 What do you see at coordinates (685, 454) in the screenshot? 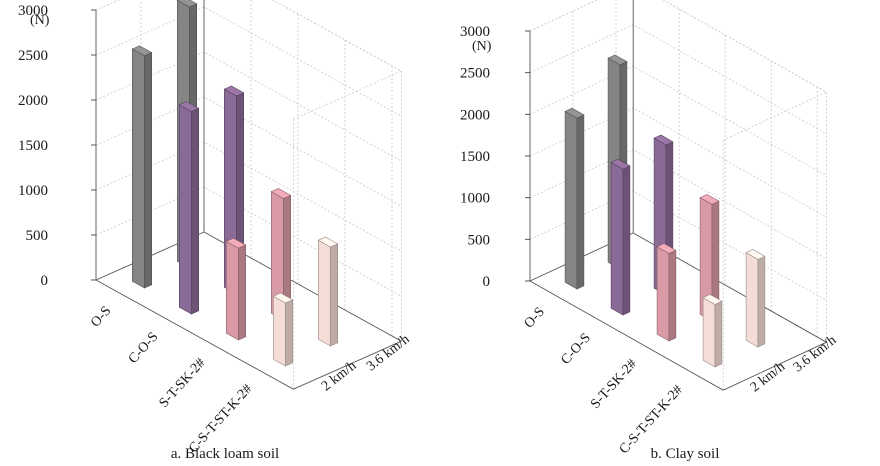
I see `chart-caption: b. Clay soil` at bounding box center [685, 454].